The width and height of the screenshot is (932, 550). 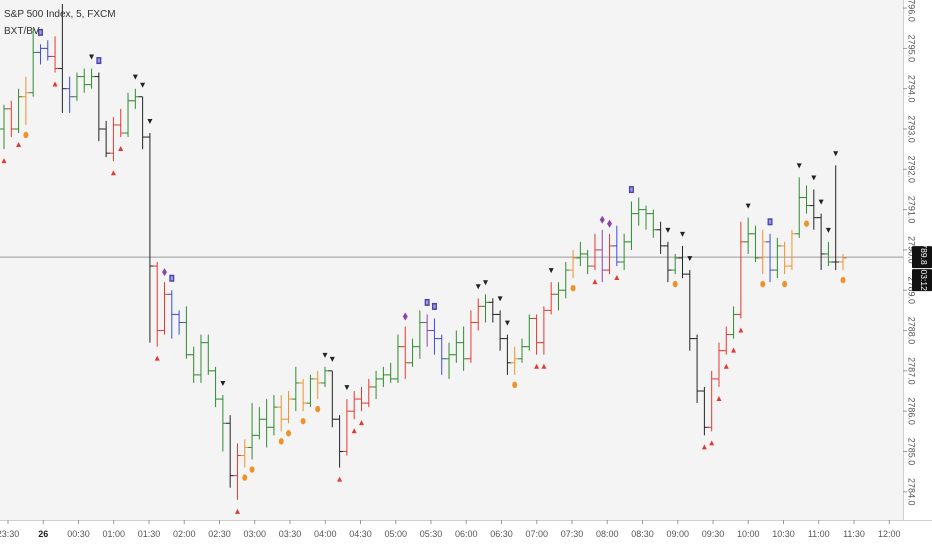 I want to click on x-tick-label: 01:00, so click(x=113, y=534).